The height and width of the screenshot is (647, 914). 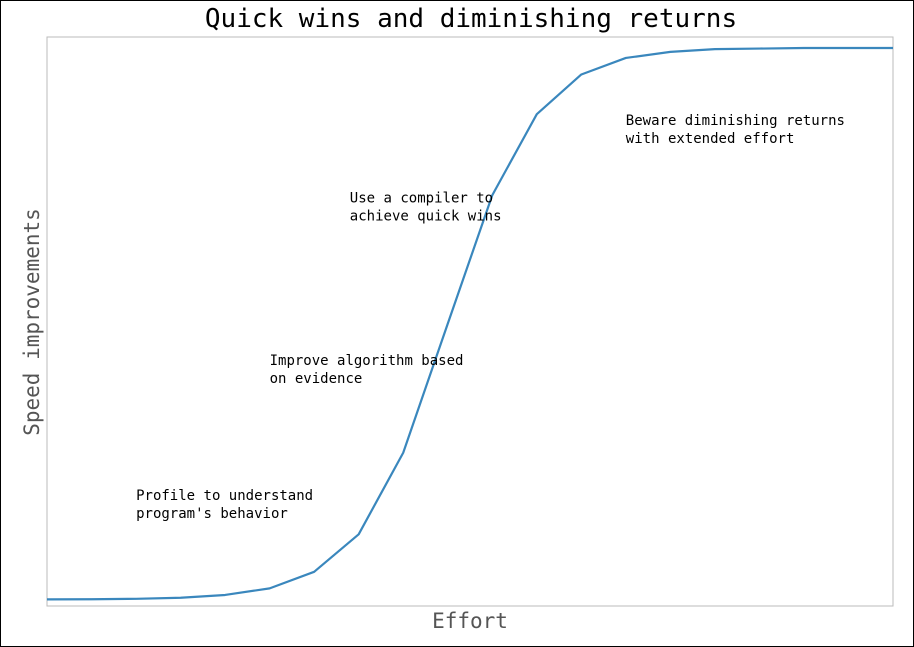 What do you see at coordinates (710, 139) in the screenshot?
I see `annotation-3-line-1: with extended effort` at bounding box center [710, 139].